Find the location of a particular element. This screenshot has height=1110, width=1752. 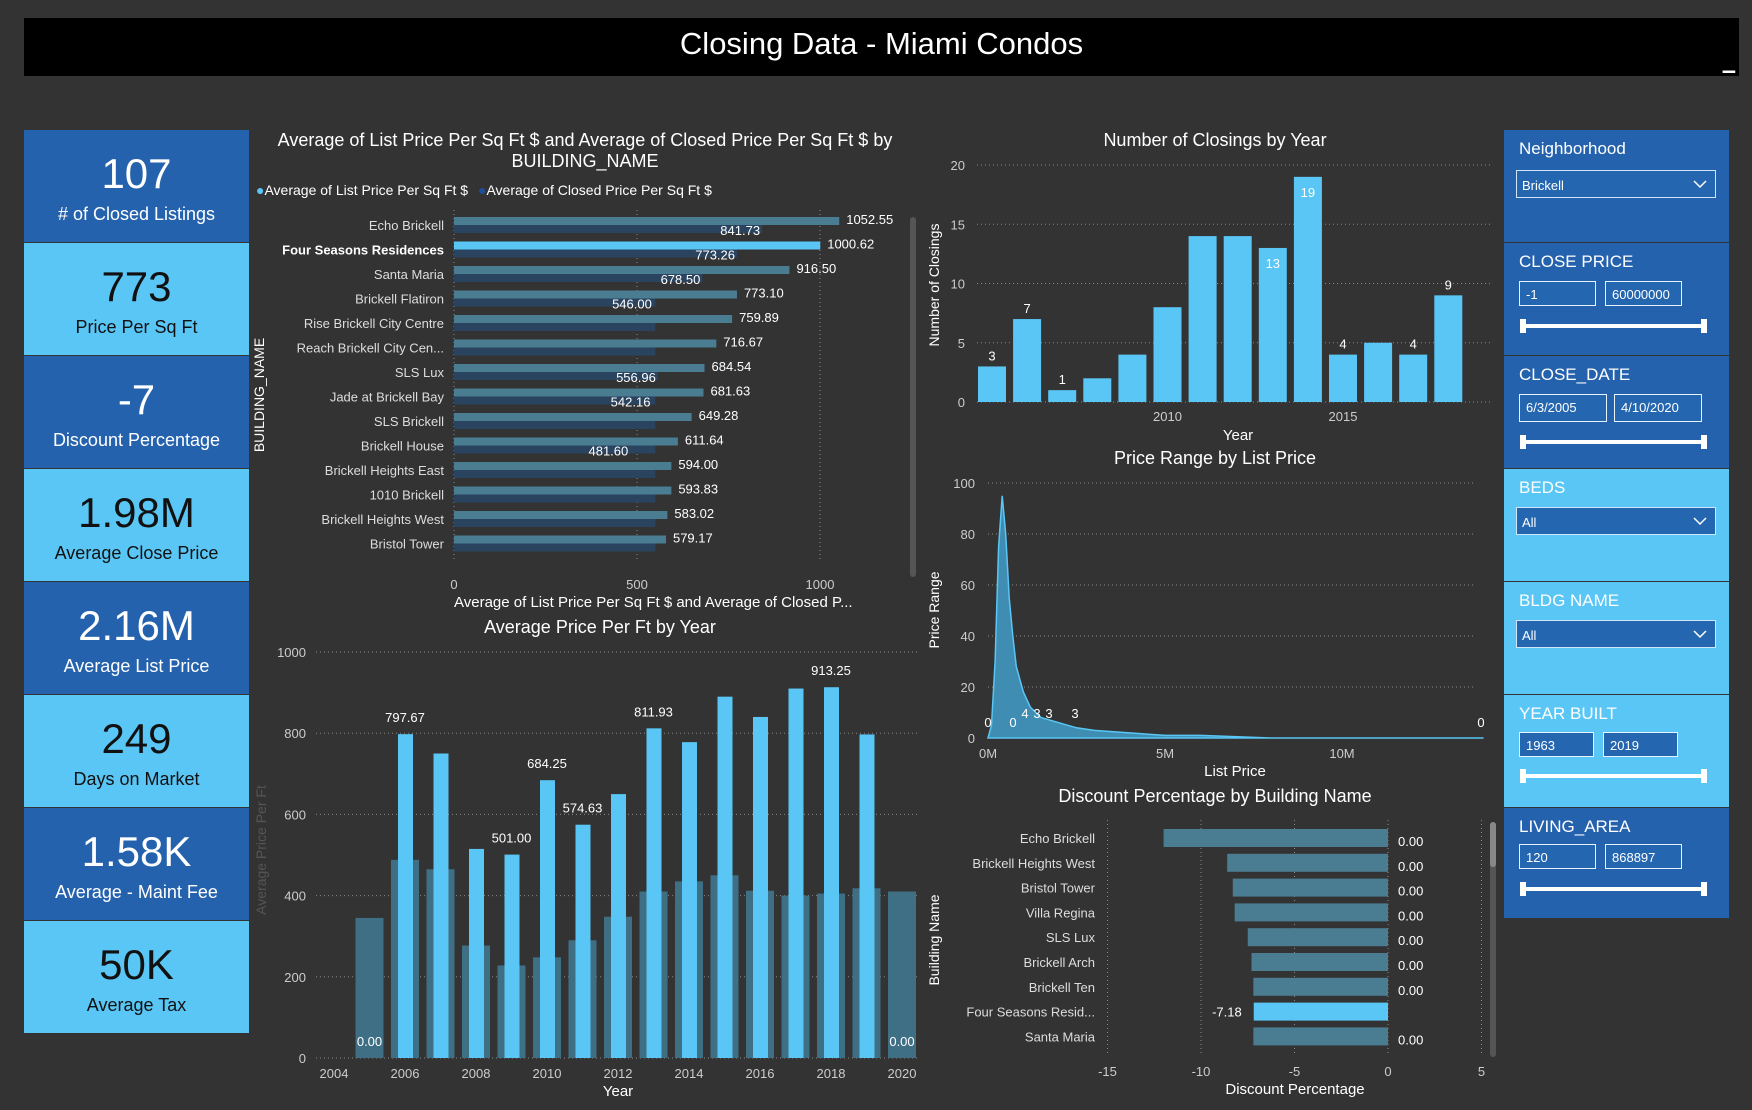

beds-dropdown: All is located at coordinates (1616, 521).